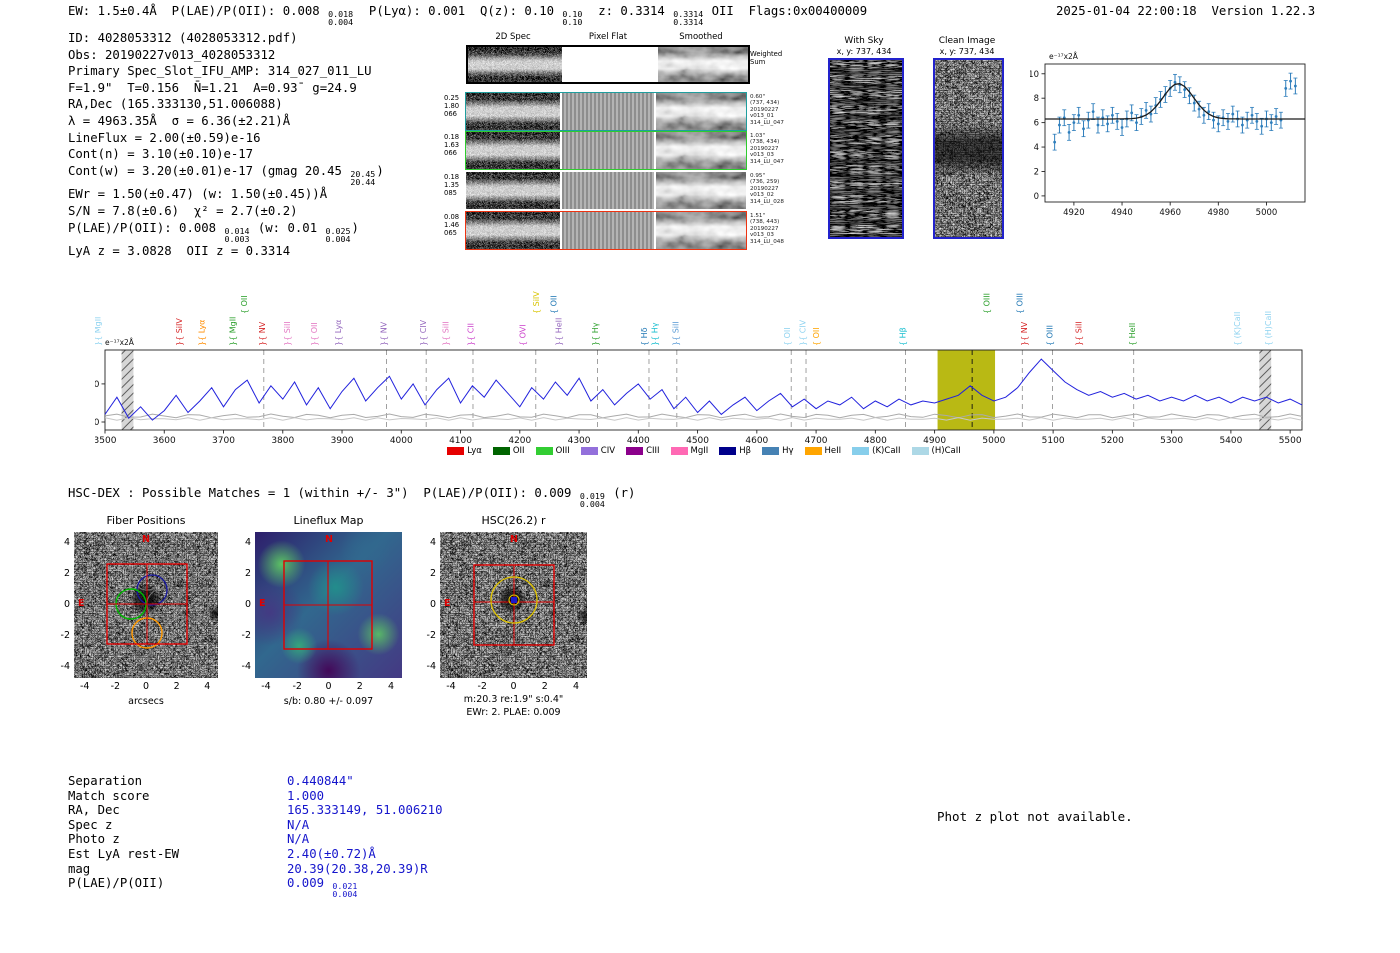 Image resolution: width=1400 pixels, height=953 pixels. I want to click on selected-fiber-blue-circle, so click(152, 590).